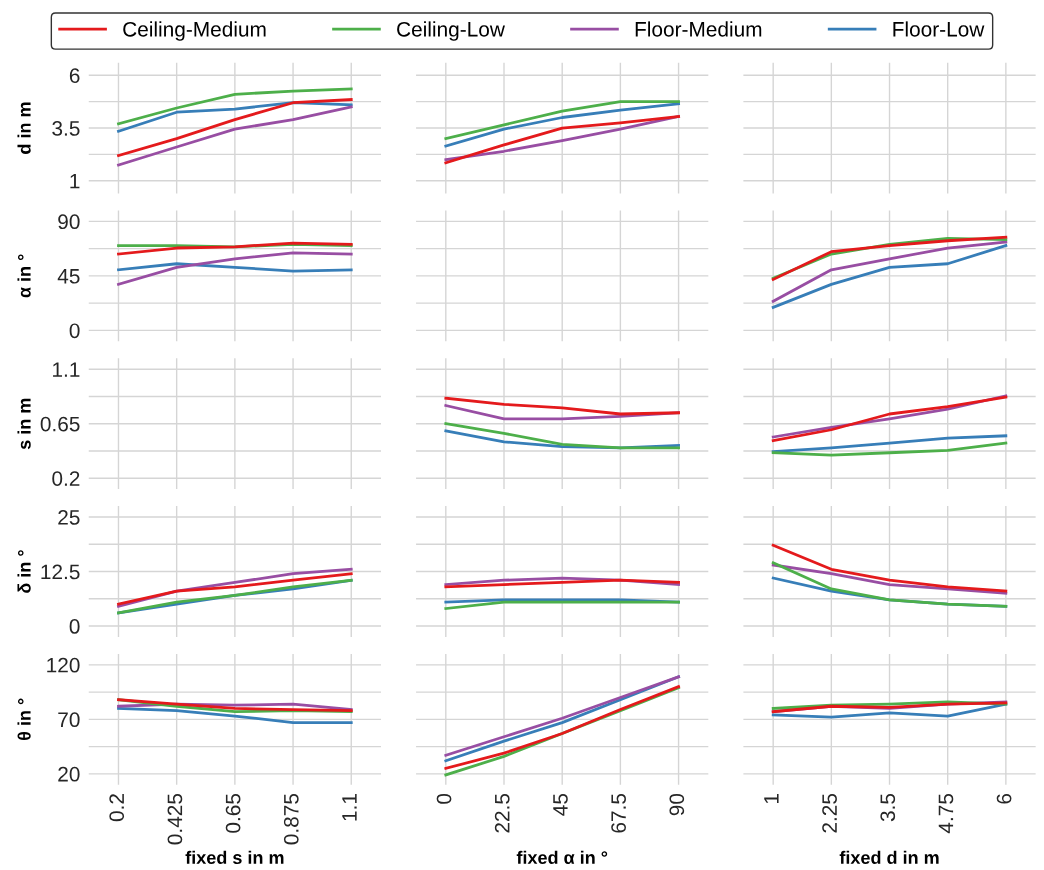 The image size is (1044, 870). I want to click on x-tick-label: 0.65, so click(233, 813).